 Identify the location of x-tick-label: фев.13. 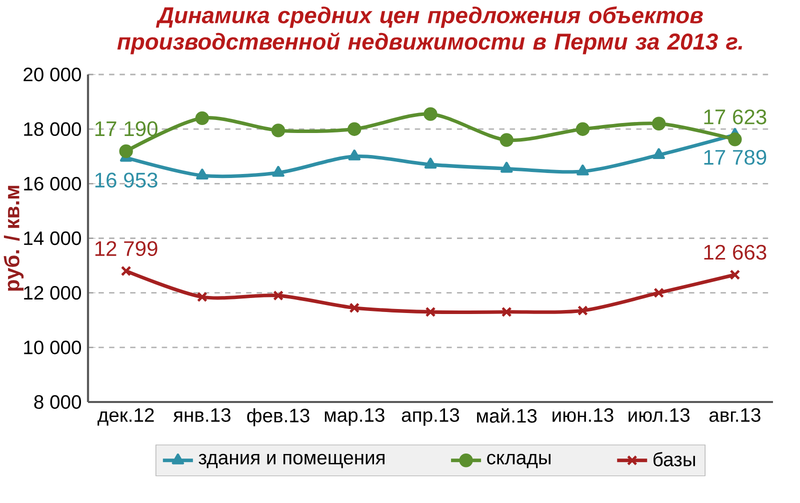
(278, 417).